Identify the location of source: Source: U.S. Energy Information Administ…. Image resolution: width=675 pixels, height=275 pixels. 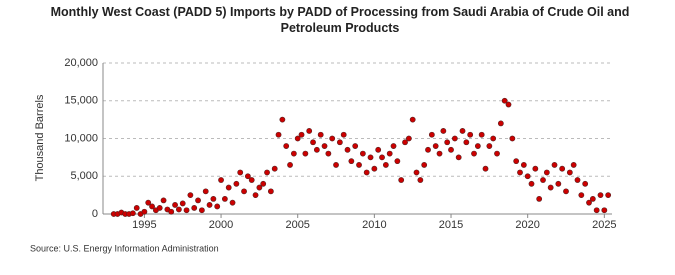
(124, 248).